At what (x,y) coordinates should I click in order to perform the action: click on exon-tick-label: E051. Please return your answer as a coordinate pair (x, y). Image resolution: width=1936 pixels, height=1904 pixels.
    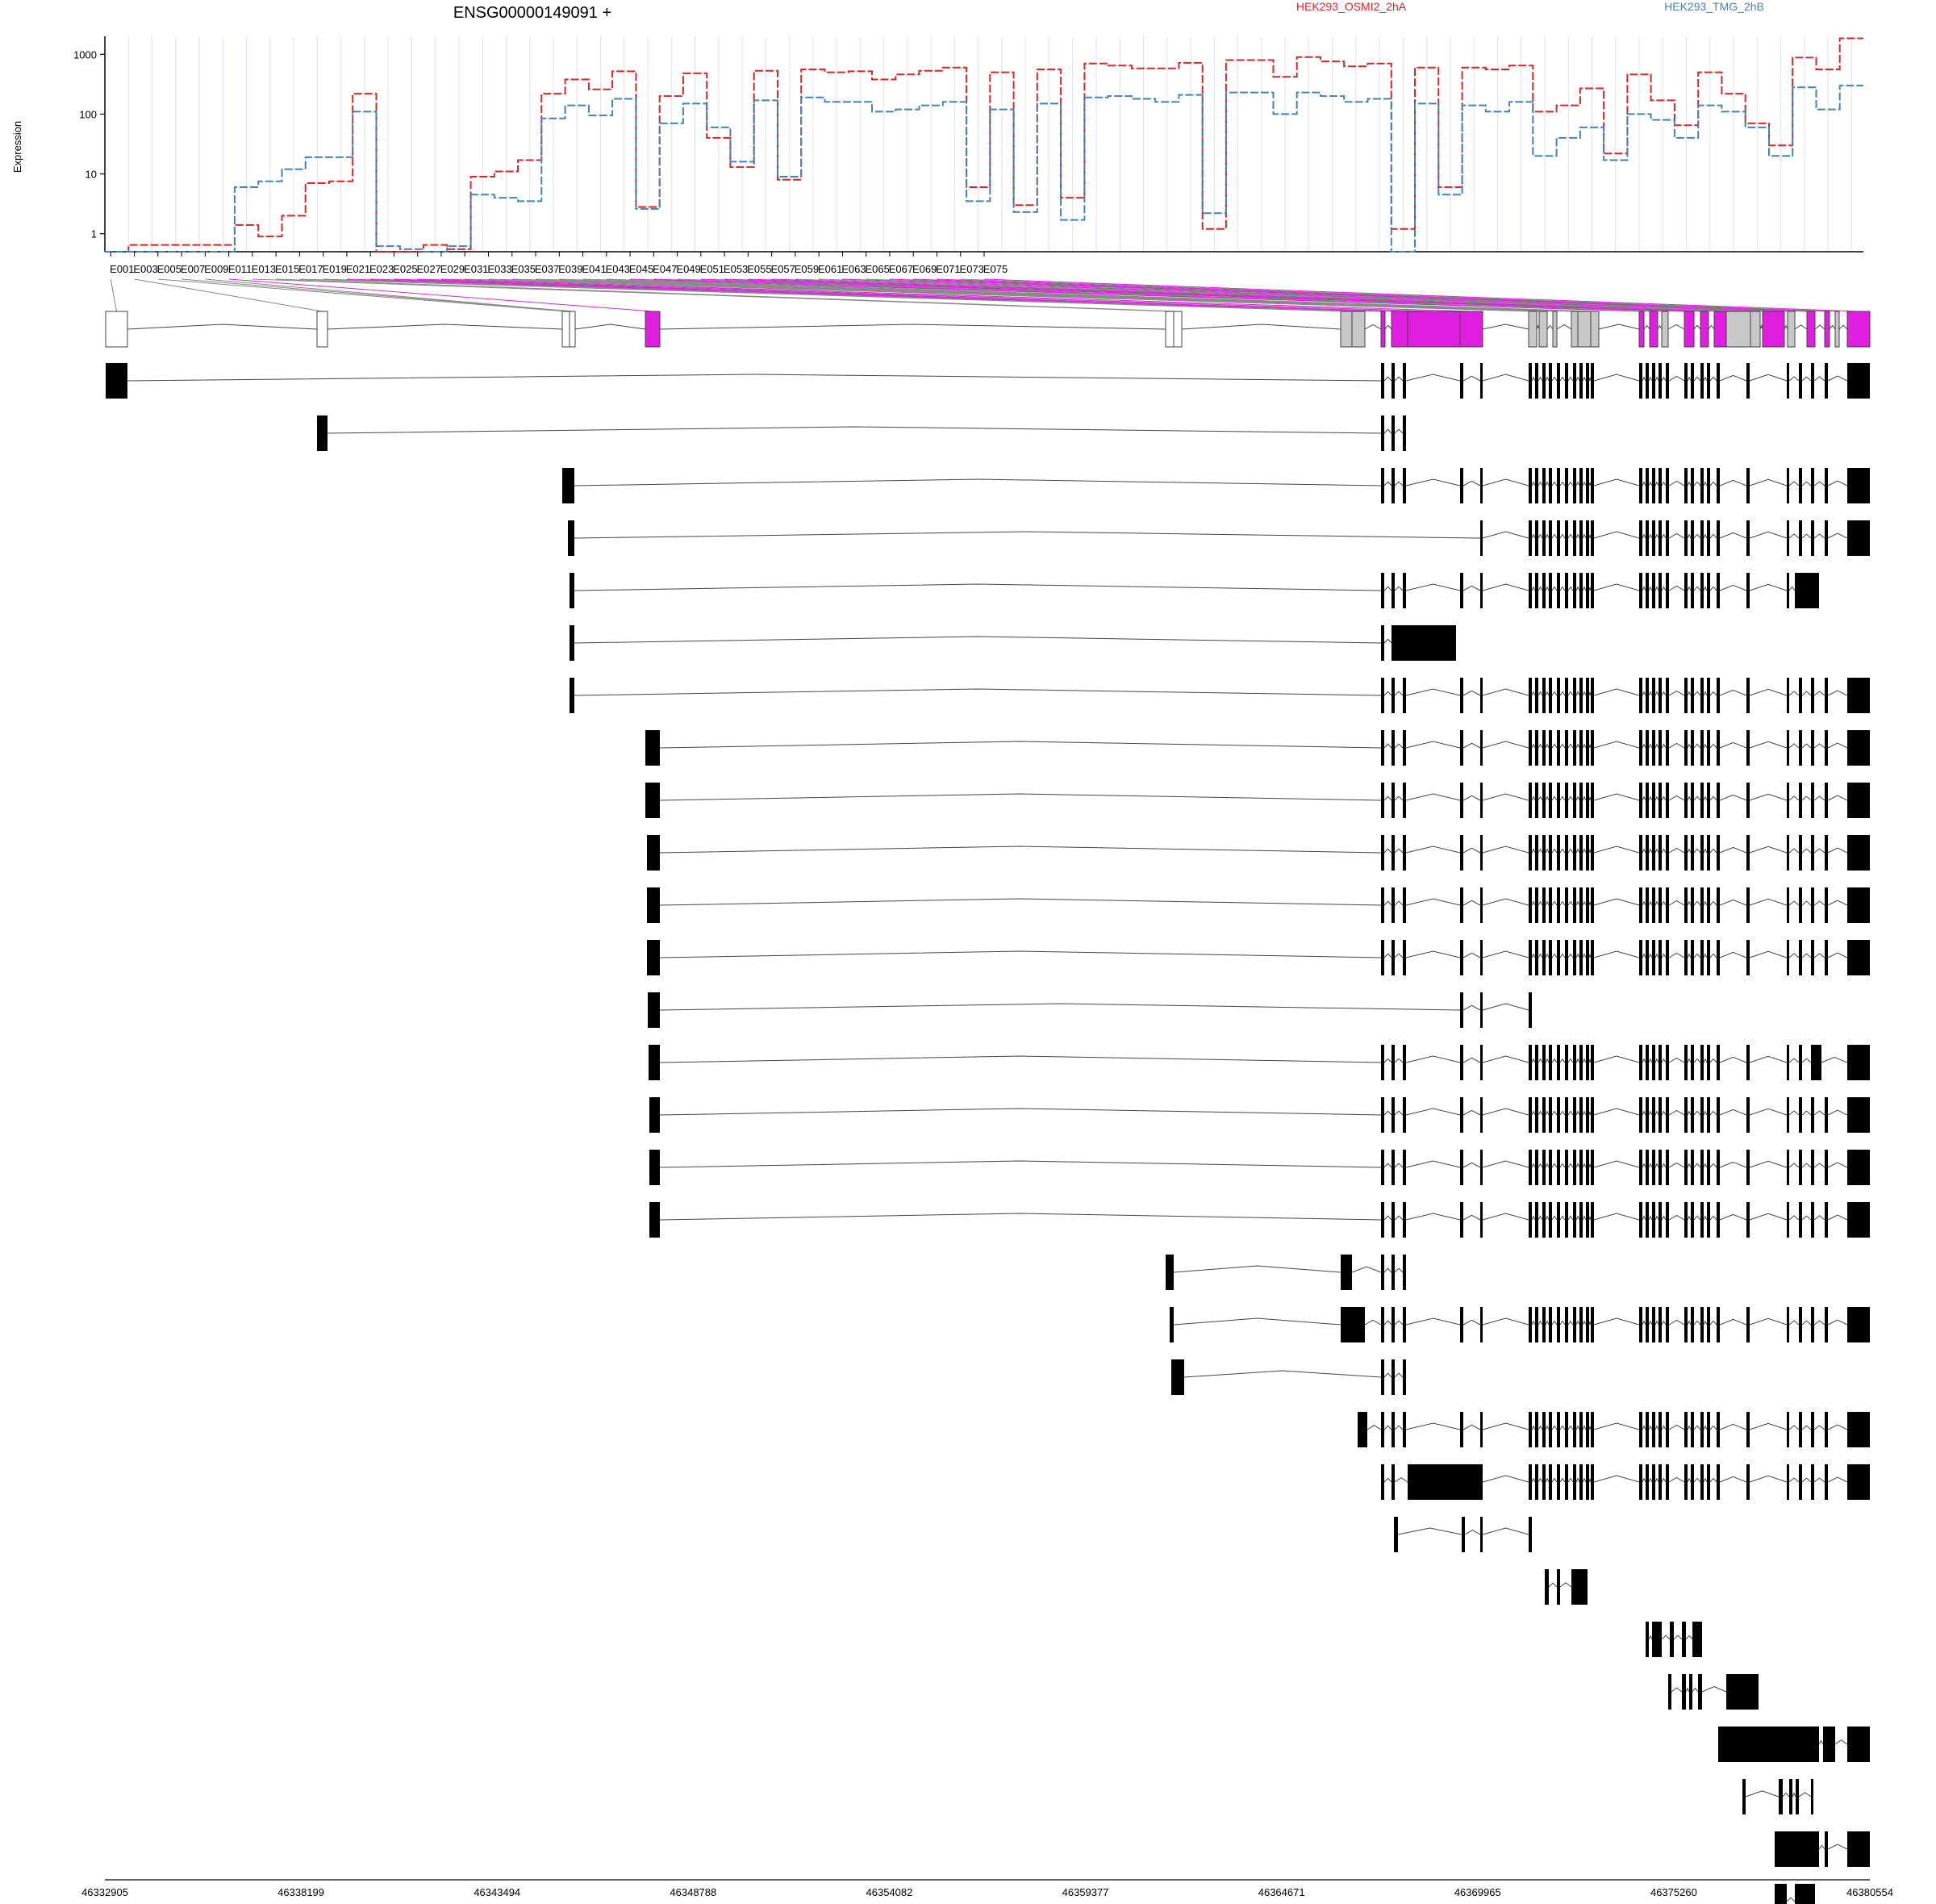
    Looking at the image, I should click on (712, 269).